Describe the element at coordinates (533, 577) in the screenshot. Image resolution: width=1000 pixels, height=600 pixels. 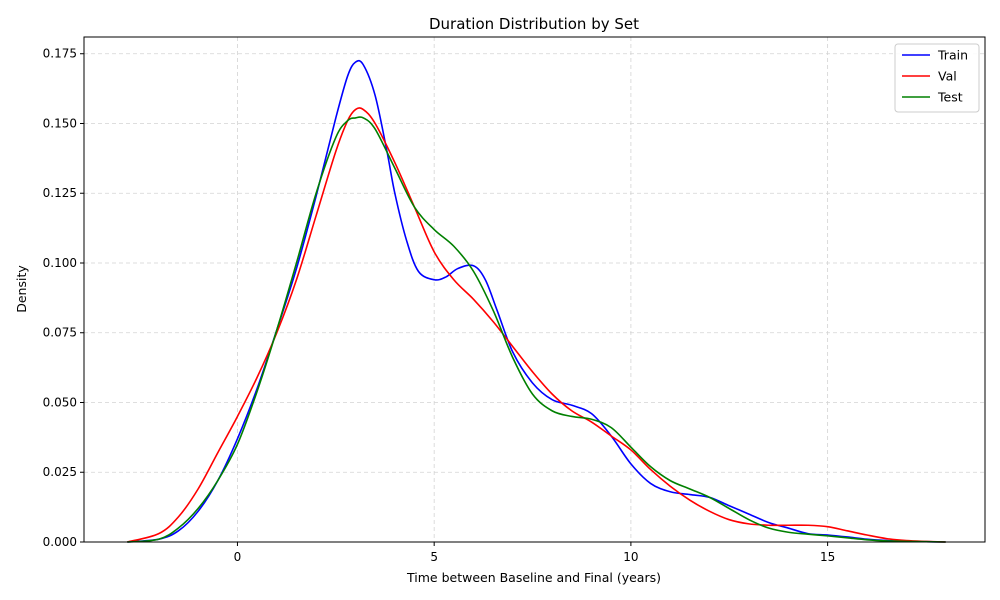
I see `x-axis-label: Time between Baseline and Final (years)` at that location.